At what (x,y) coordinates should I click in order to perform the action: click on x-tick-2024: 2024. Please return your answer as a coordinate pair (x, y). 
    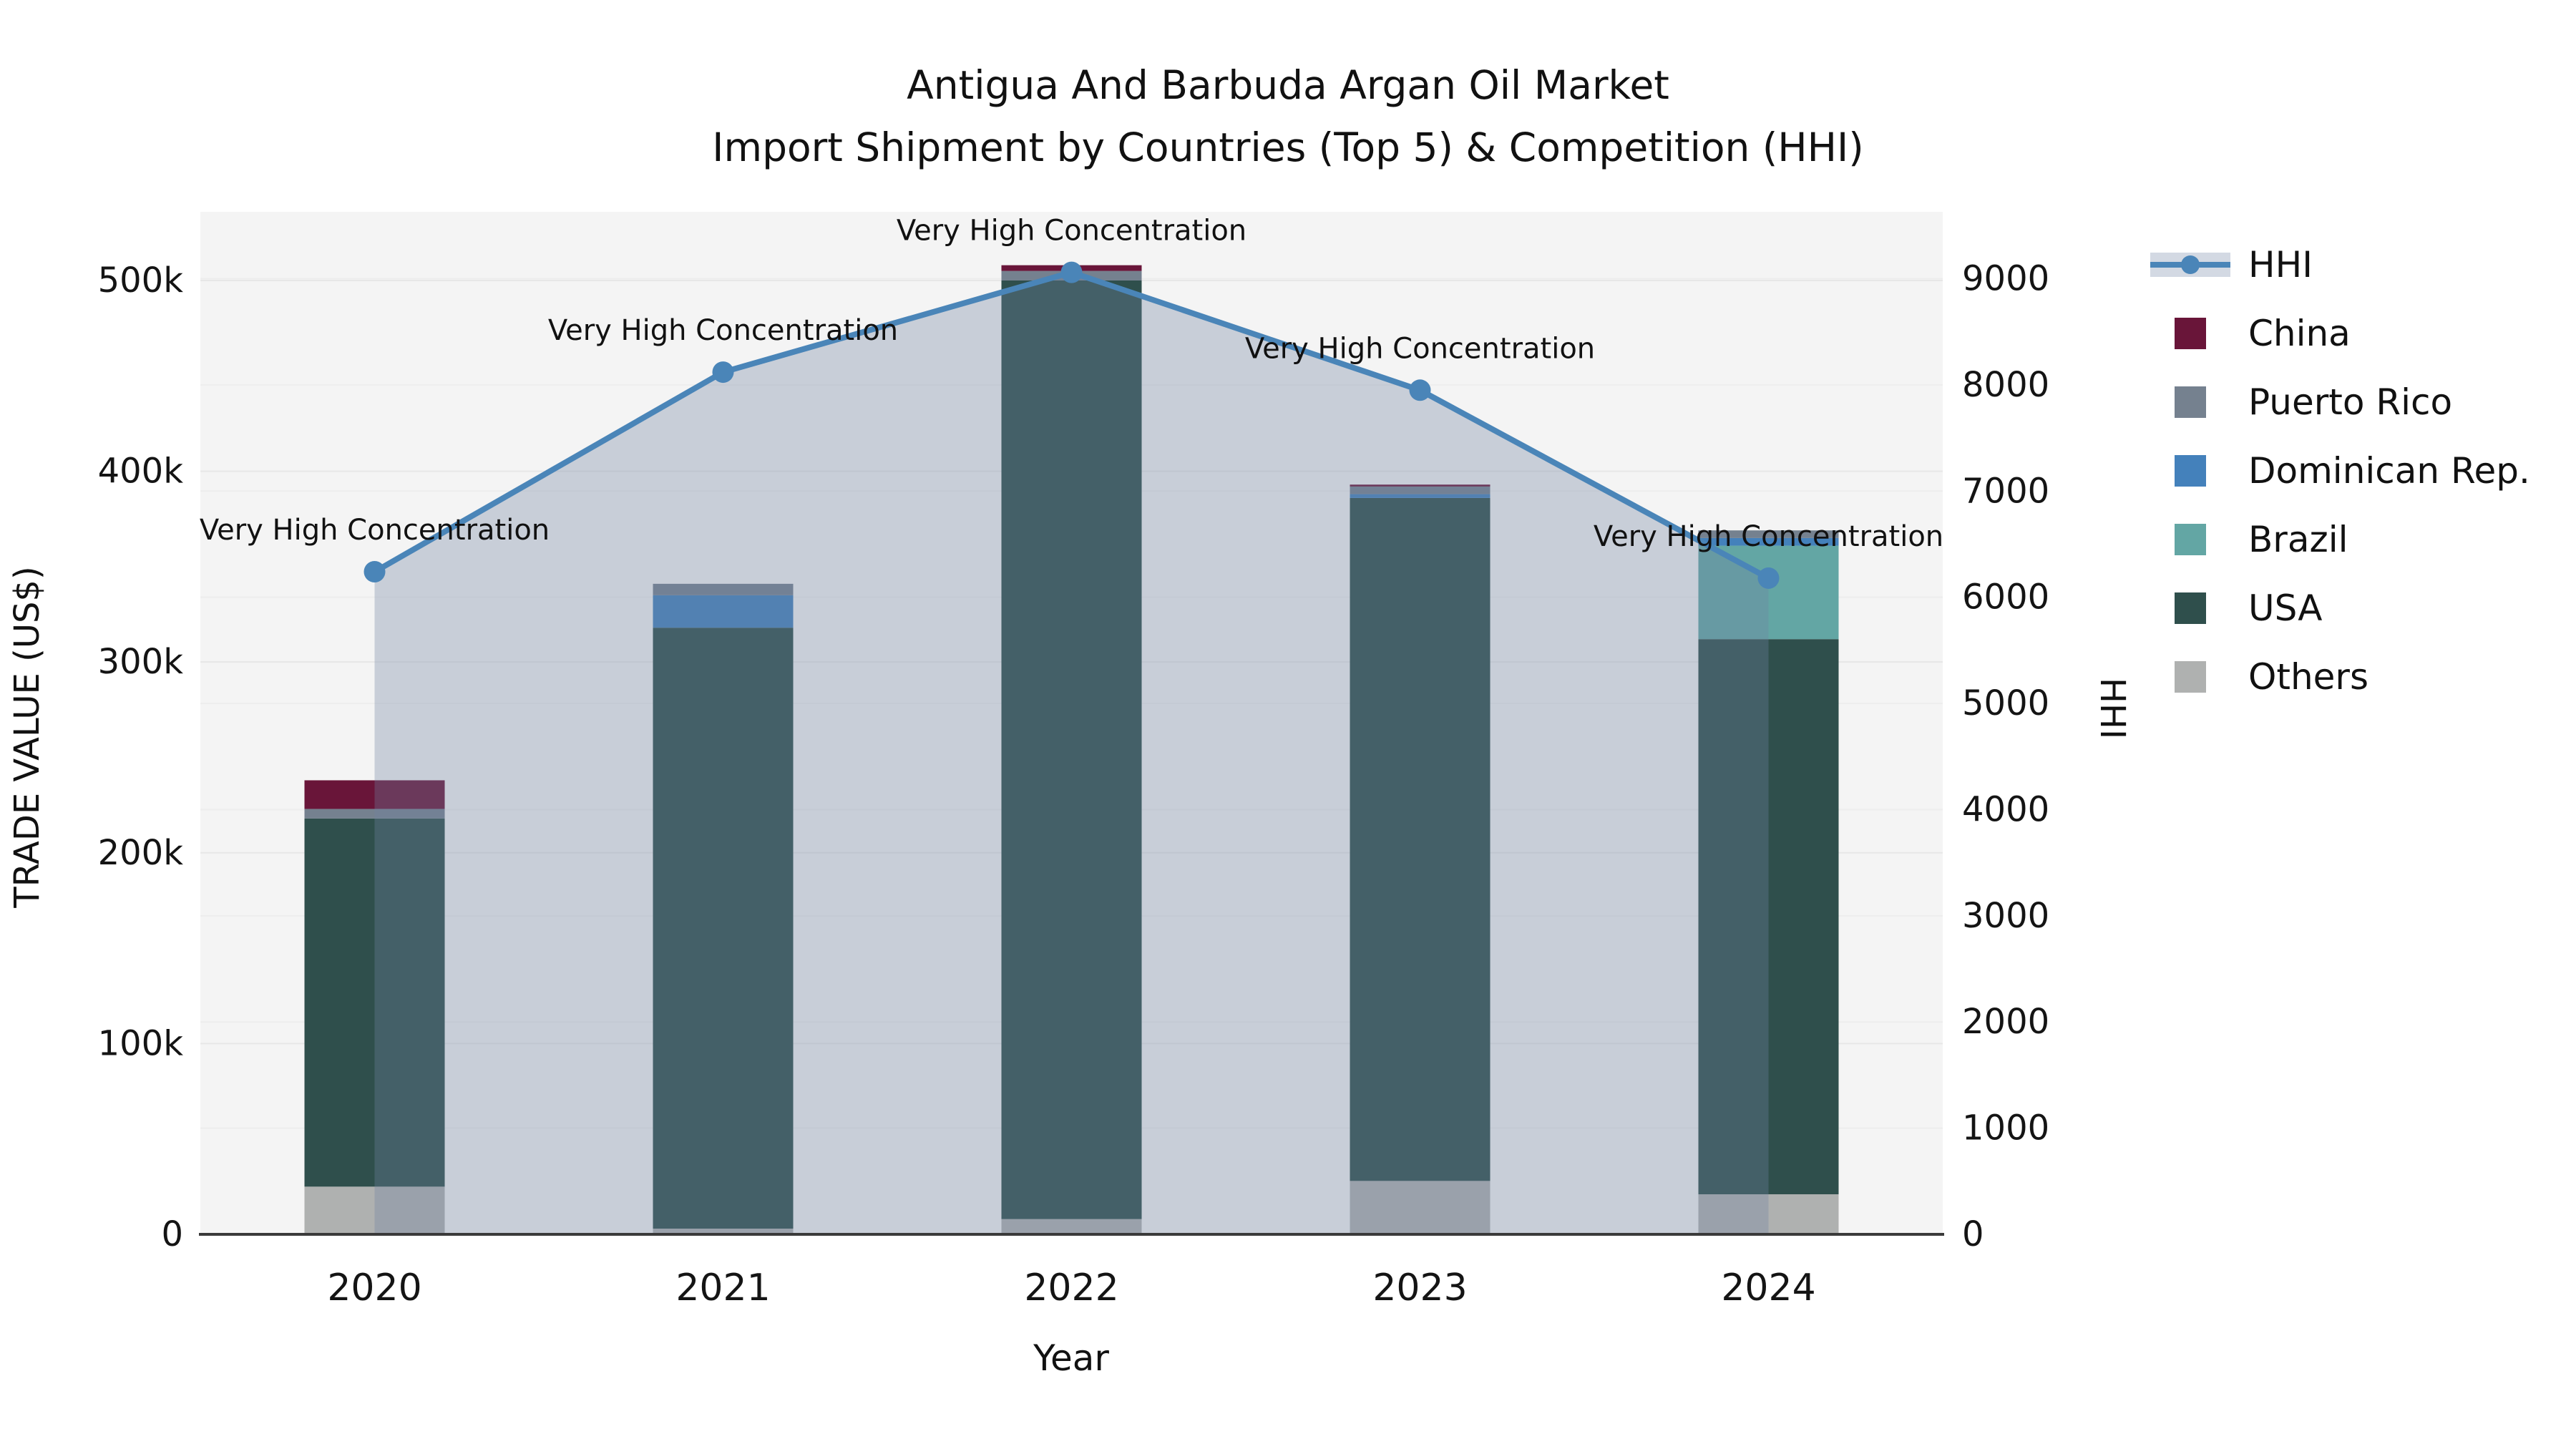
    Looking at the image, I should click on (1768, 1288).